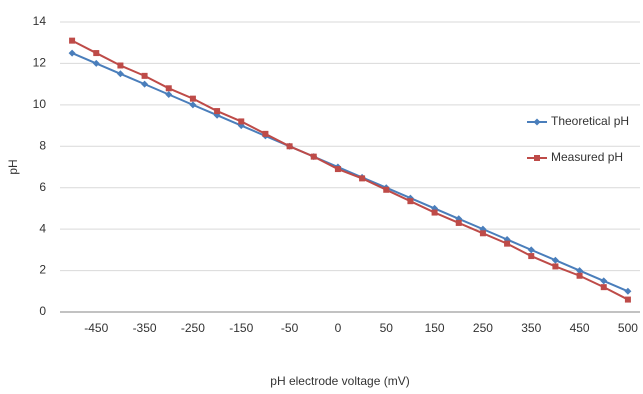  I want to click on y-tick-label: 14, so click(40, 21).